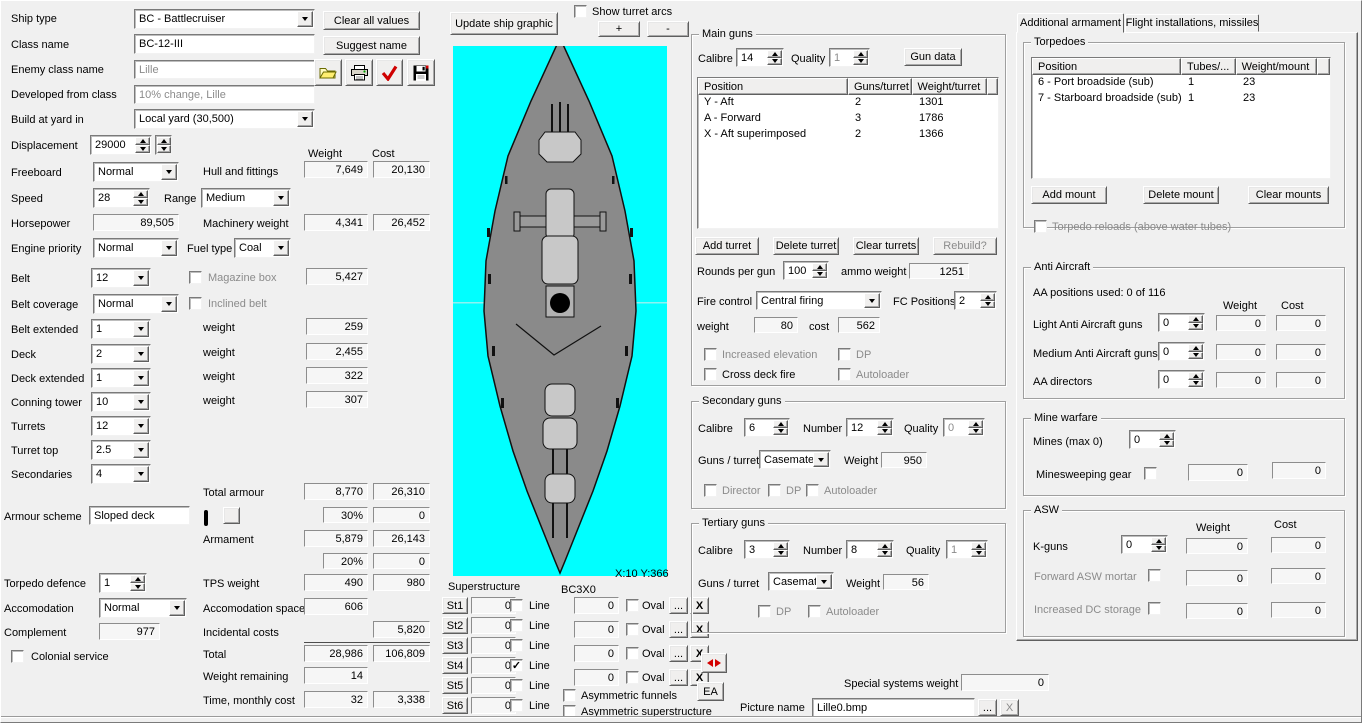 This screenshot has height=723, width=1362. Describe the element at coordinates (305, 19) in the screenshot. I see `ship-type-dropdown-icon` at that location.